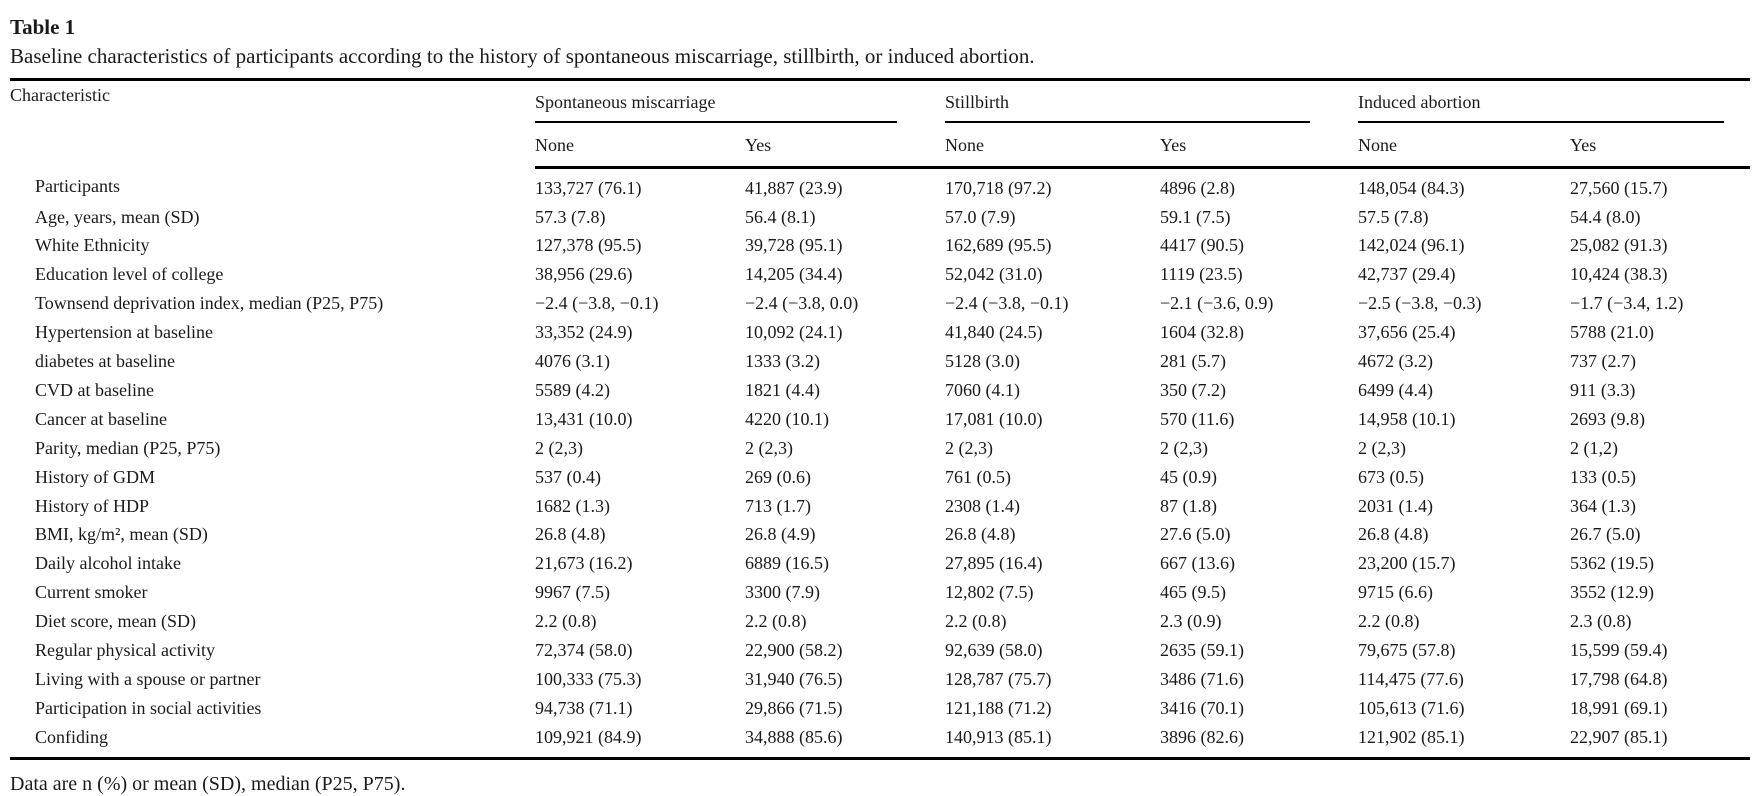 The image size is (1758, 796). Describe the element at coordinates (1608, 418) in the screenshot. I see `row-value: 2693 (9.8)` at that location.